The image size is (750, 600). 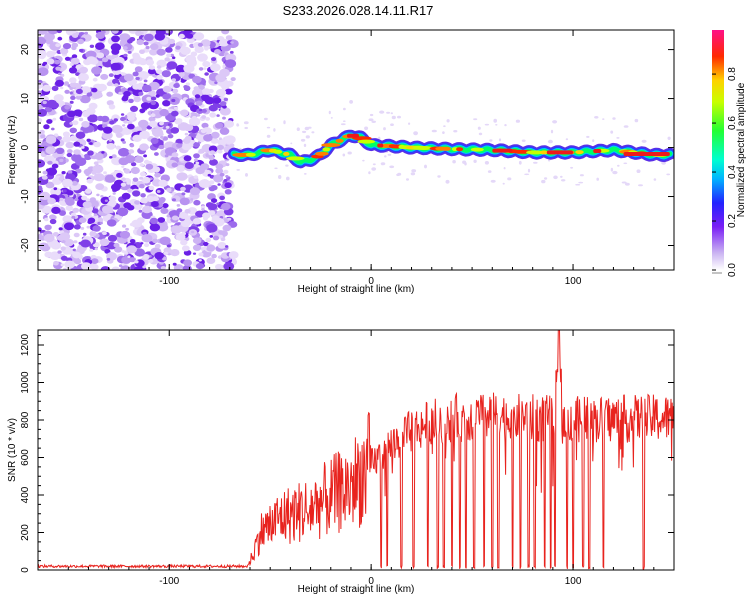 What do you see at coordinates (25, 532) in the screenshot?
I see `y-tick-label: 200` at bounding box center [25, 532].